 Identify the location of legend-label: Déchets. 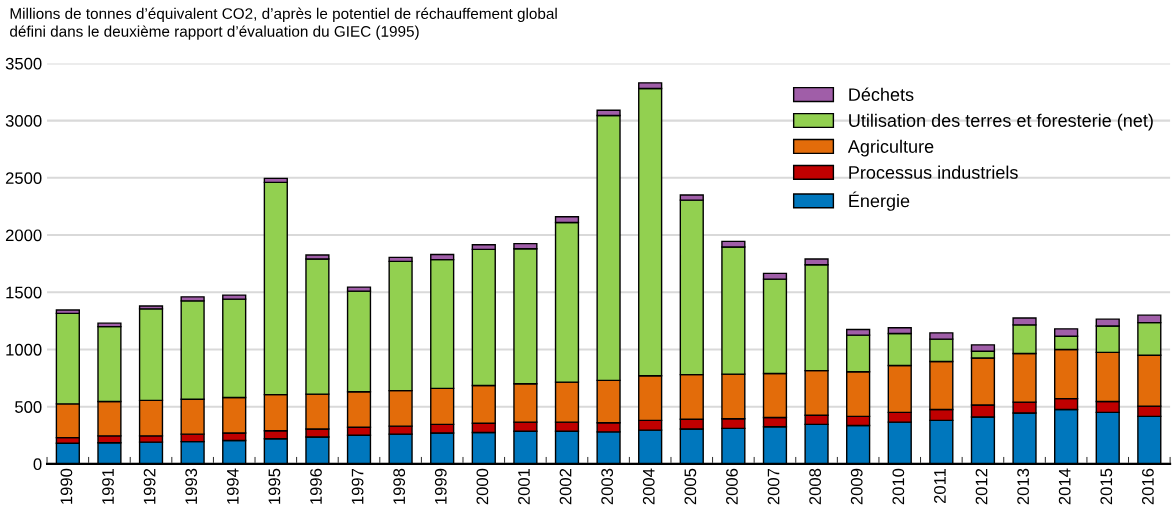
(881, 94).